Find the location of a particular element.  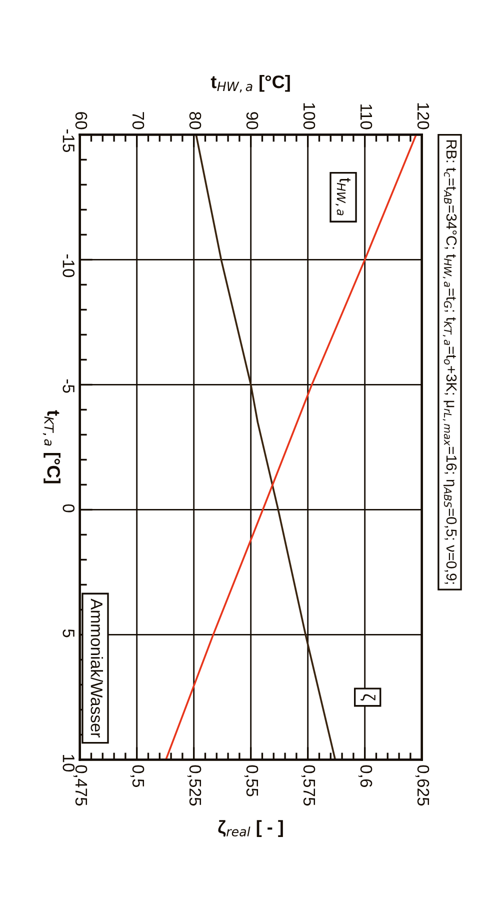

x2-tick-label: 110 is located at coordinates (366, 117).